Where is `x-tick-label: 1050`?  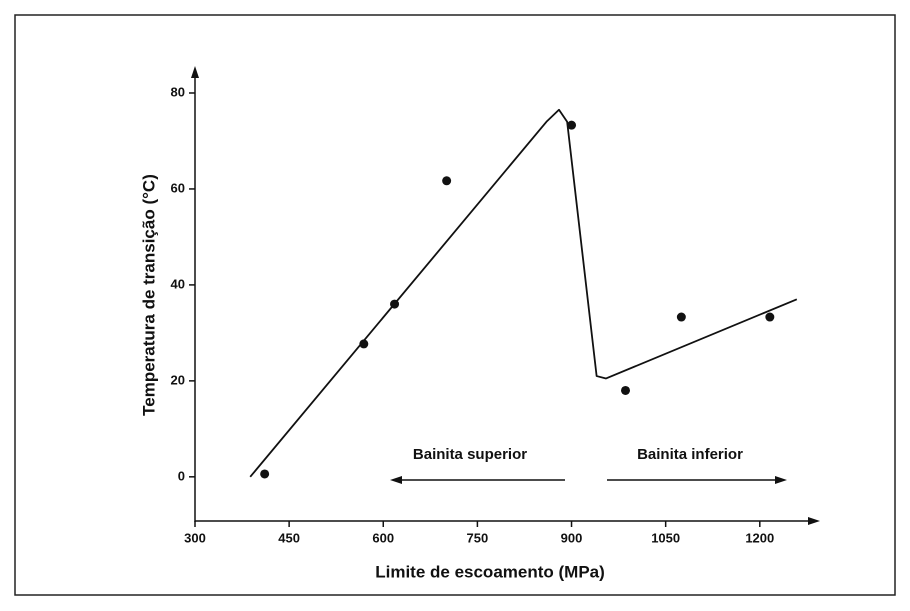
x-tick-label: 1050 is located at coordinates (665, 537).